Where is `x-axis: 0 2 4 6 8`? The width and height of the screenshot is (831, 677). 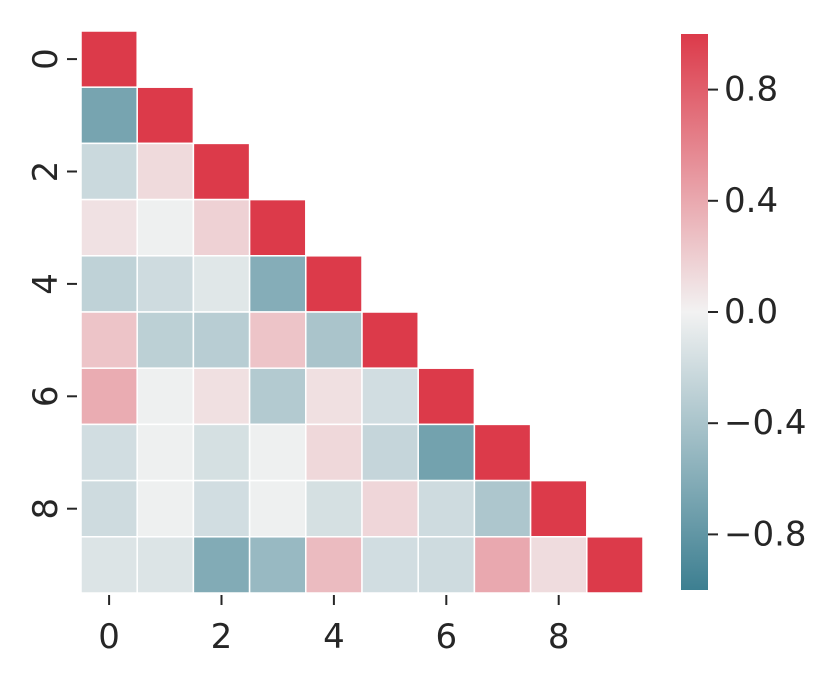
x-axis: 0 2 4 6 8 is located at coordinates (334, 626).